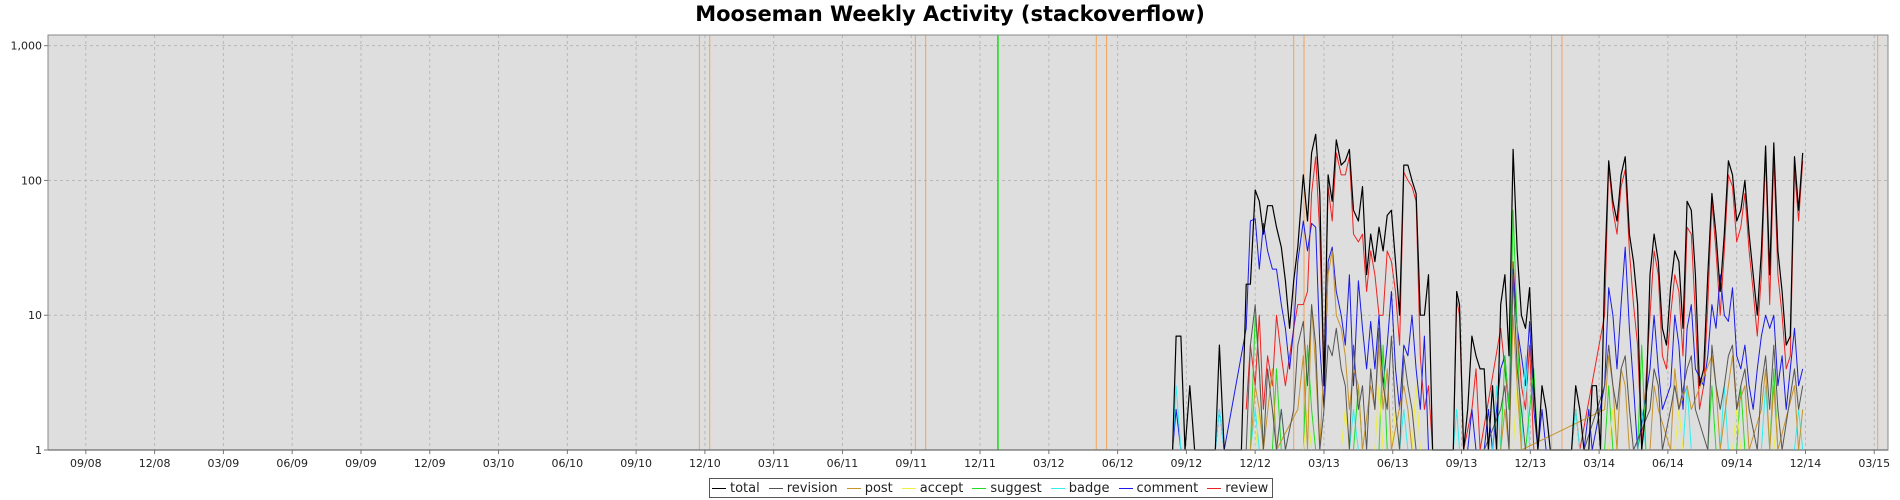  I want to click on x-tick-label: 09/10, so click(636, 463).